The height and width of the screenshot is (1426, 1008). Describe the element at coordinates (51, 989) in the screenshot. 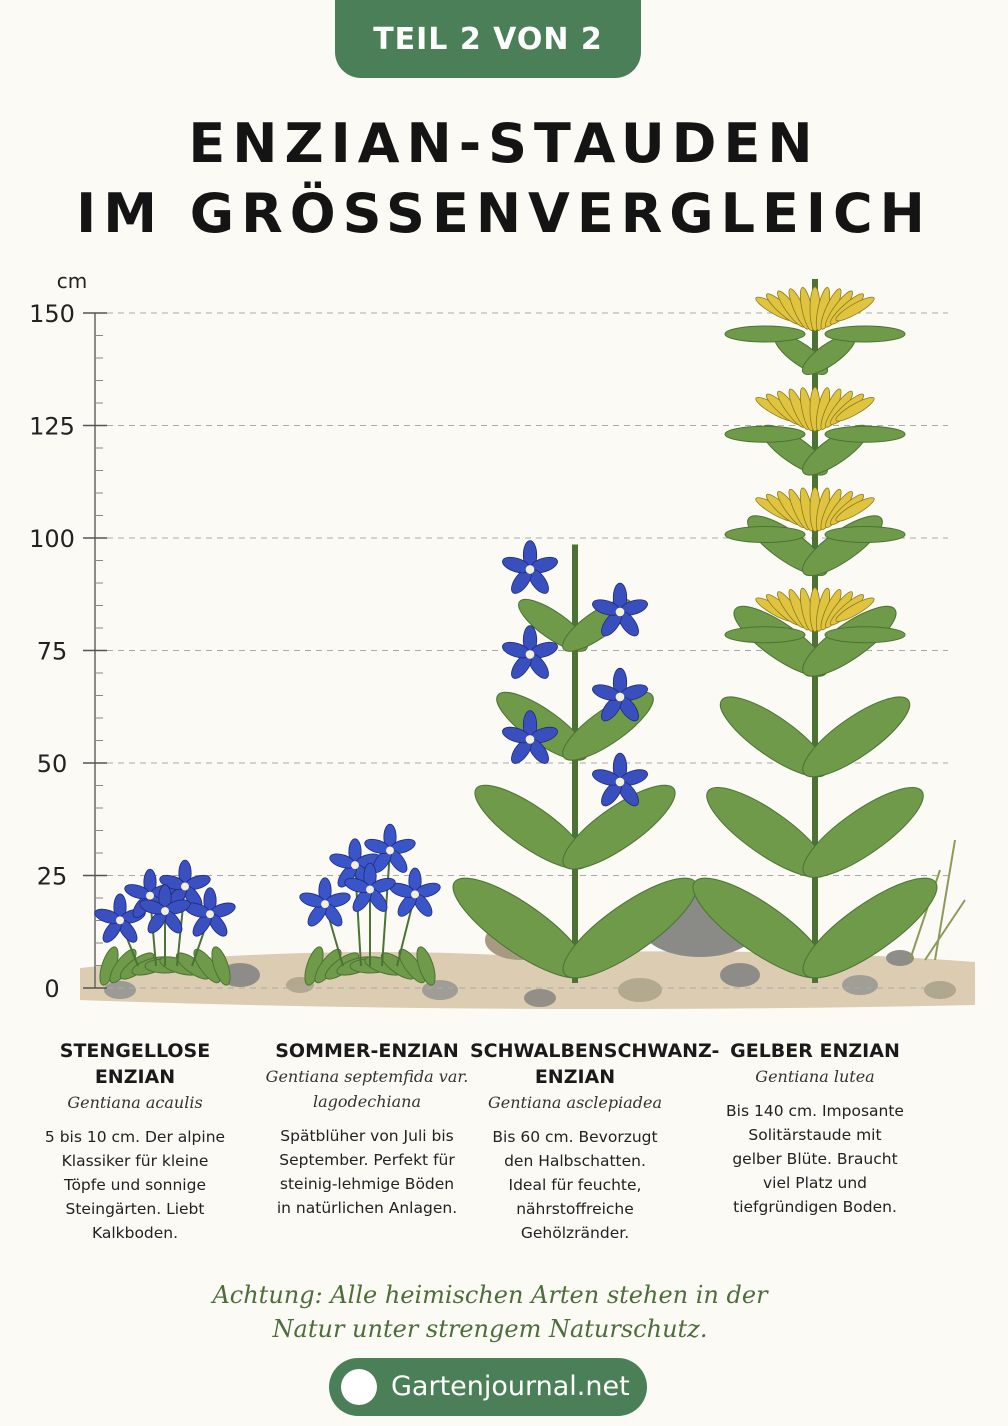

I see `y-tick-label: 0` at that location.